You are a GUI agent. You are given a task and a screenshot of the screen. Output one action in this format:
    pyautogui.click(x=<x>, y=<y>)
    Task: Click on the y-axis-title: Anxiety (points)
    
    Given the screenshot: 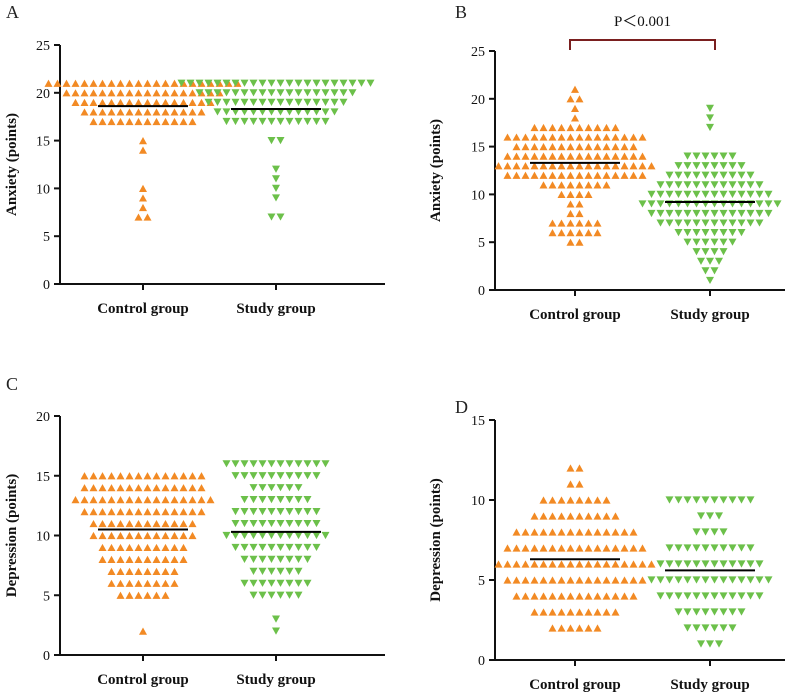 What is the action you would take?
    pyautogui.click(x=436, y=170)
    